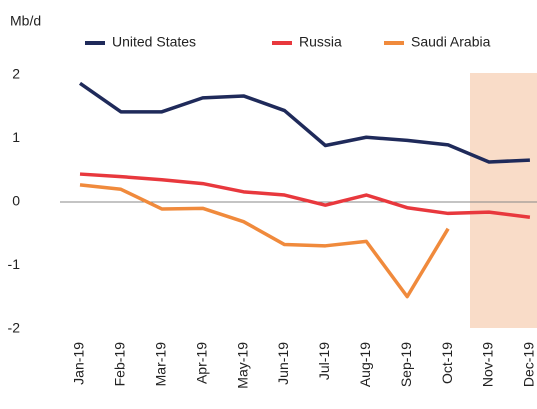  What do you see at coordinates (16, 137) in the screenshot?
I see `y-tick-label: 1` at bounding box center [16, 137].